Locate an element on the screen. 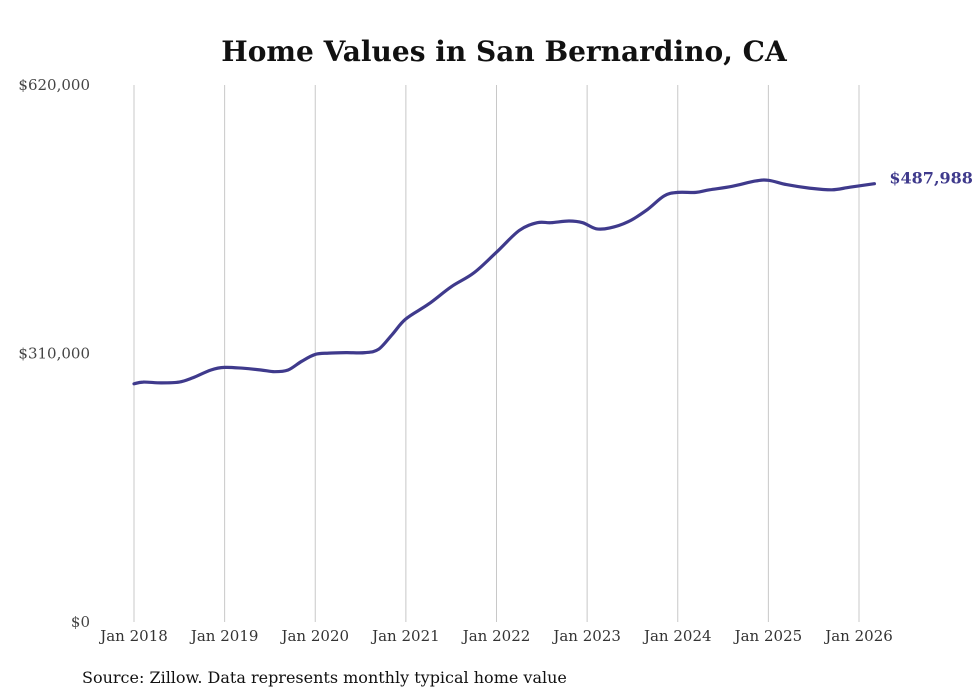 The height and width of the screenshot is (699, 980). x-tick-label: Jan 2022 is located at coordinates (496, 636).